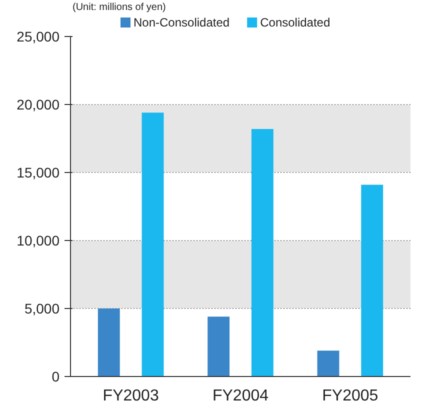 This screenshot has height=404, width=424. I want to click on x-tick-label: FY2005, so click(350, 396).